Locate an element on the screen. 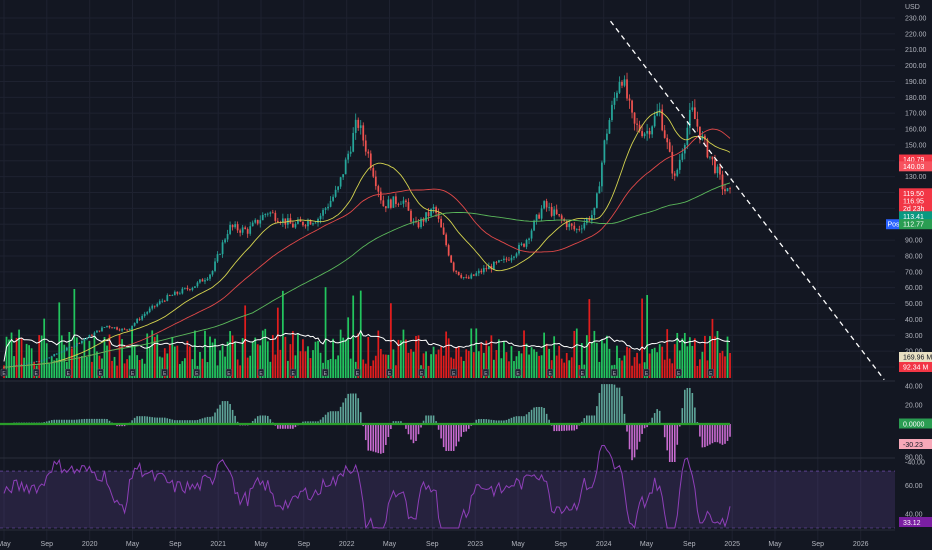 This screenshot has height=550, width=932. x-tick-label: 2021 is located at coordinates (218, 544).